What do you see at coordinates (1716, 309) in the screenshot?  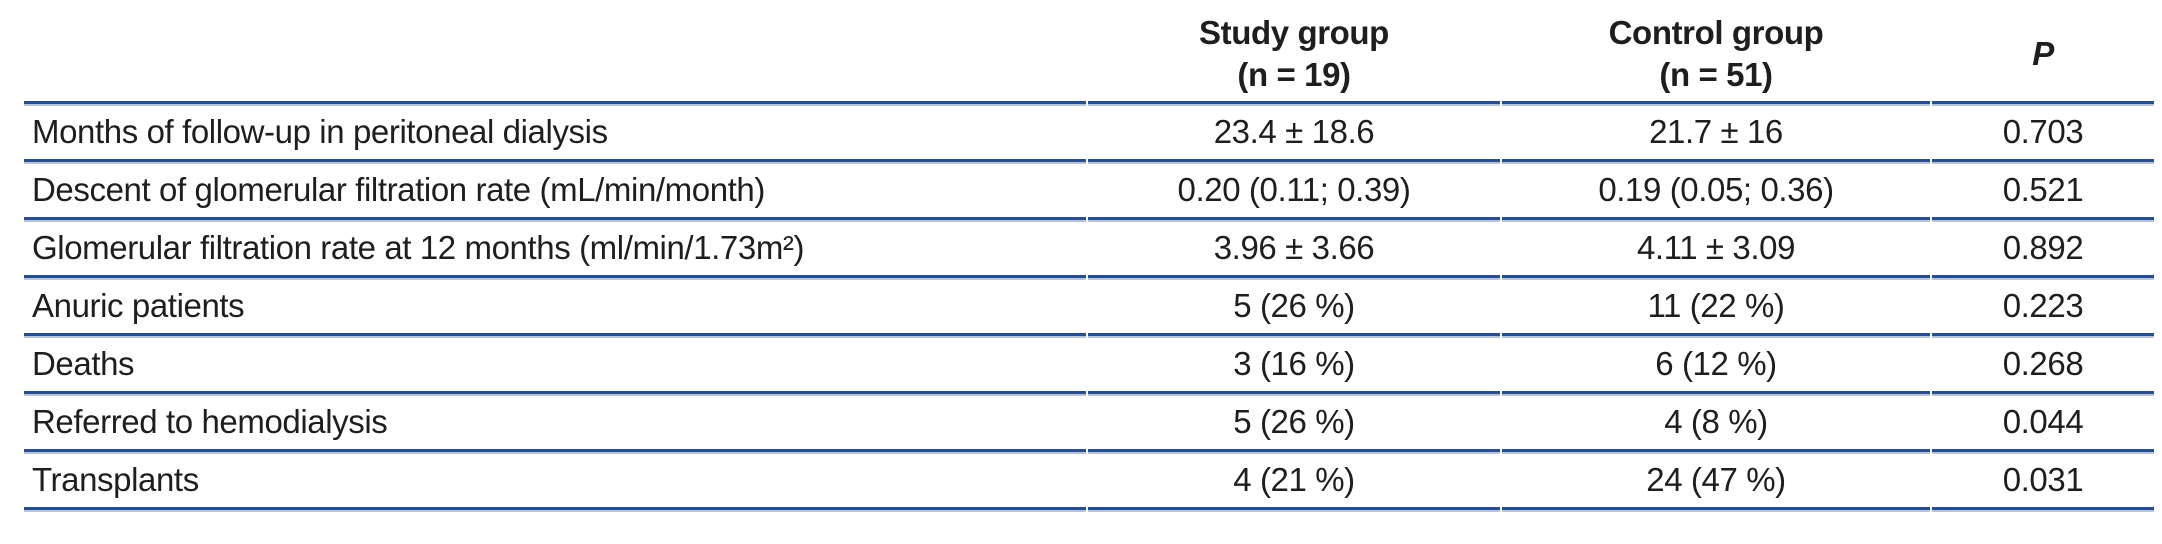 I see `control-value-cell: 11 (22 %)` at bounding box center [1716, 309].